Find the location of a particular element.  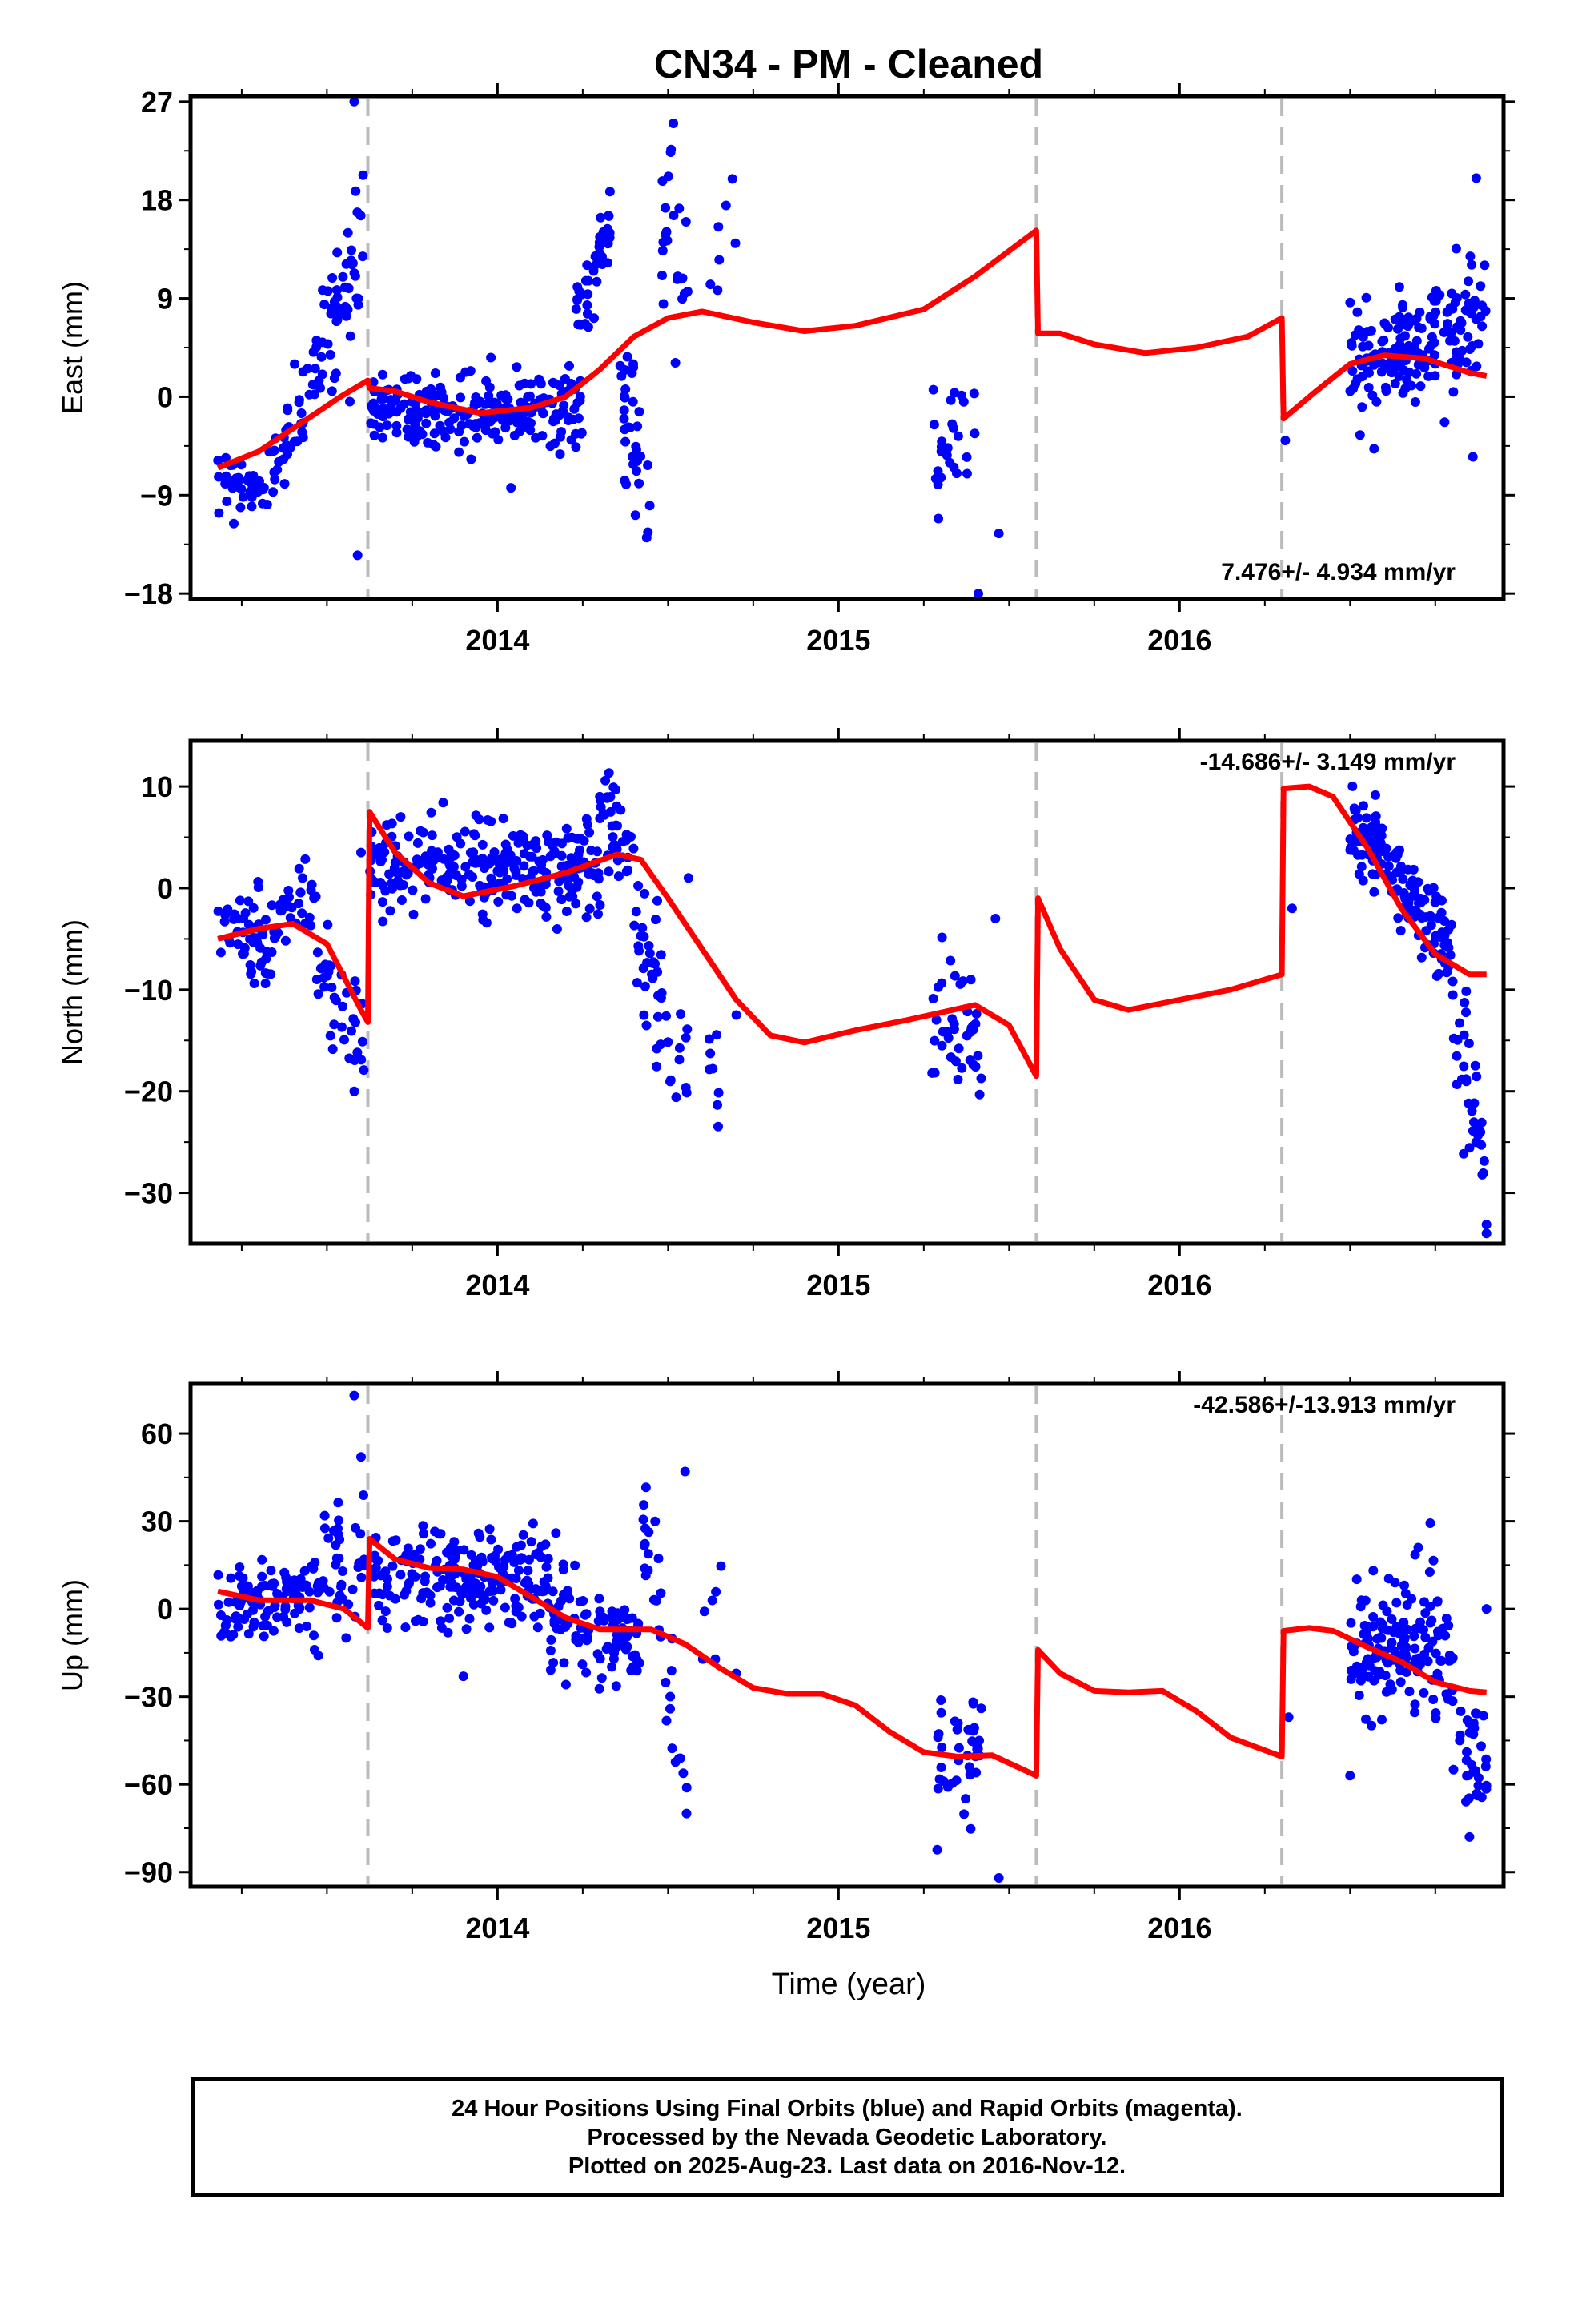

rate-annotation: 7.476+/- 4.934 mm/yr is located at coordinates (1338, 572).